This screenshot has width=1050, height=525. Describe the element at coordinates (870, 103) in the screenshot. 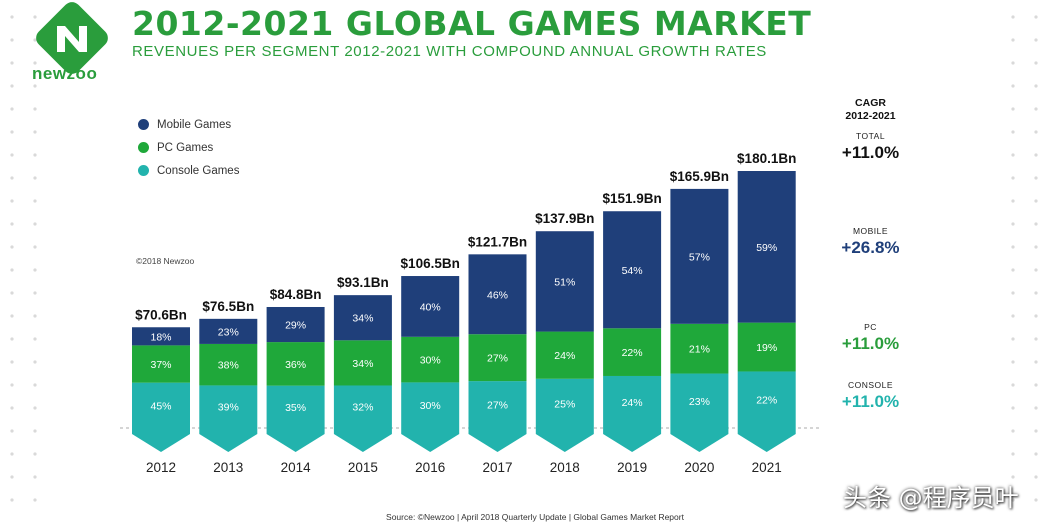

I see `cagr-heading-line1: CAGR` at that location.